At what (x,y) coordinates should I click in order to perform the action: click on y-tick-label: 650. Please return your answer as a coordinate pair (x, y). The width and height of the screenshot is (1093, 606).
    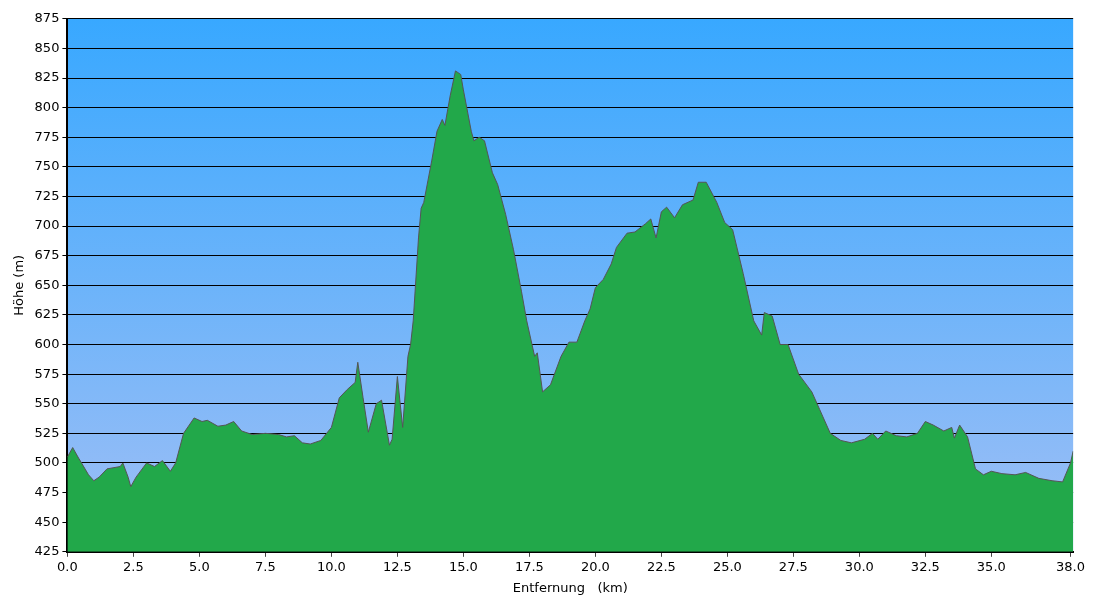
    Looking at the image, I should click on (47, 284).